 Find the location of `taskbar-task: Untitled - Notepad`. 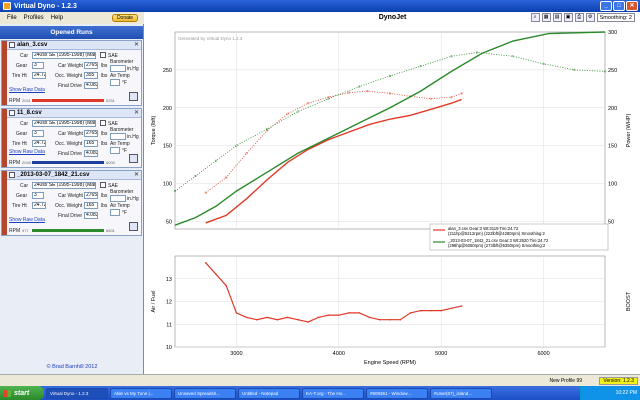

taskbar-task: Untitled - Notepad is located at coordinates (269, 393).